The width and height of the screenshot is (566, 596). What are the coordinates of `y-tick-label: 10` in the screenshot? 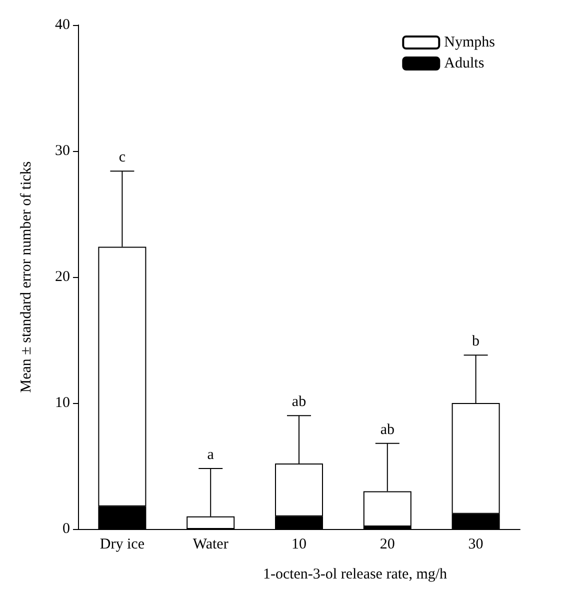 It's located at (62, 403).